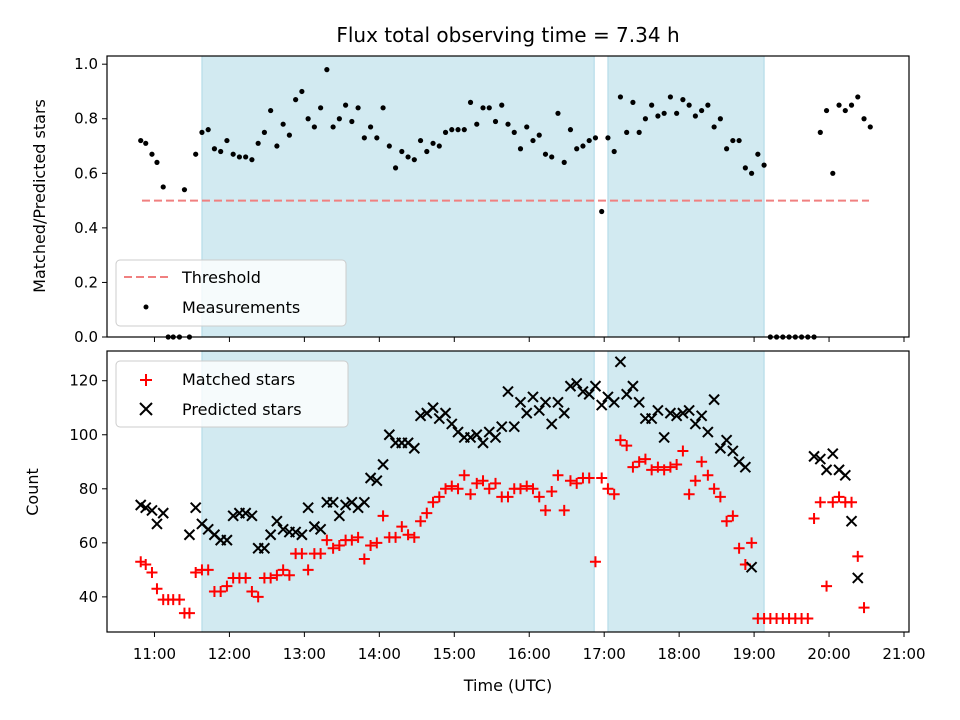  What do you see at coordinates (86, 337) in the screenshot?
I see `y-tick-label: 0.0` at bounding box center [86, 337].